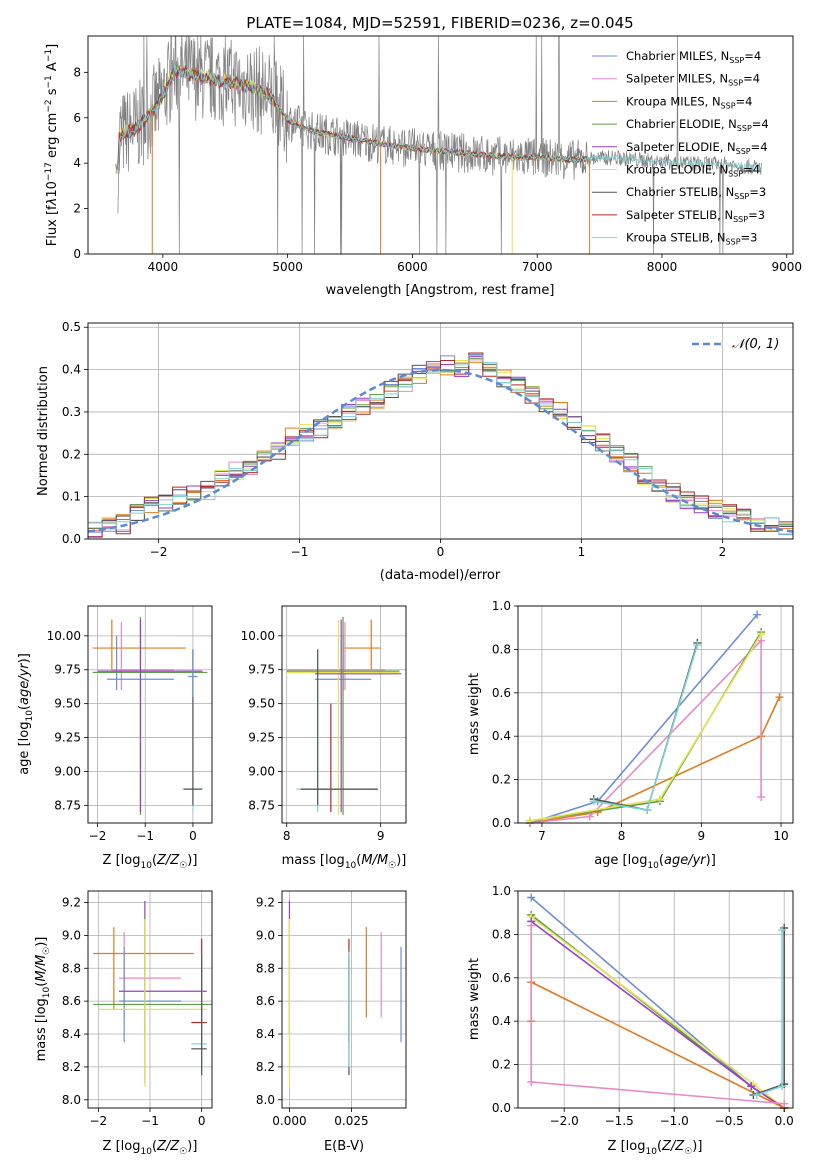  What do you see at coordinates (150, 1121) in the screenshot?
I see `z-mass-xtick-label: −1` at bounding box center [150, 1121].